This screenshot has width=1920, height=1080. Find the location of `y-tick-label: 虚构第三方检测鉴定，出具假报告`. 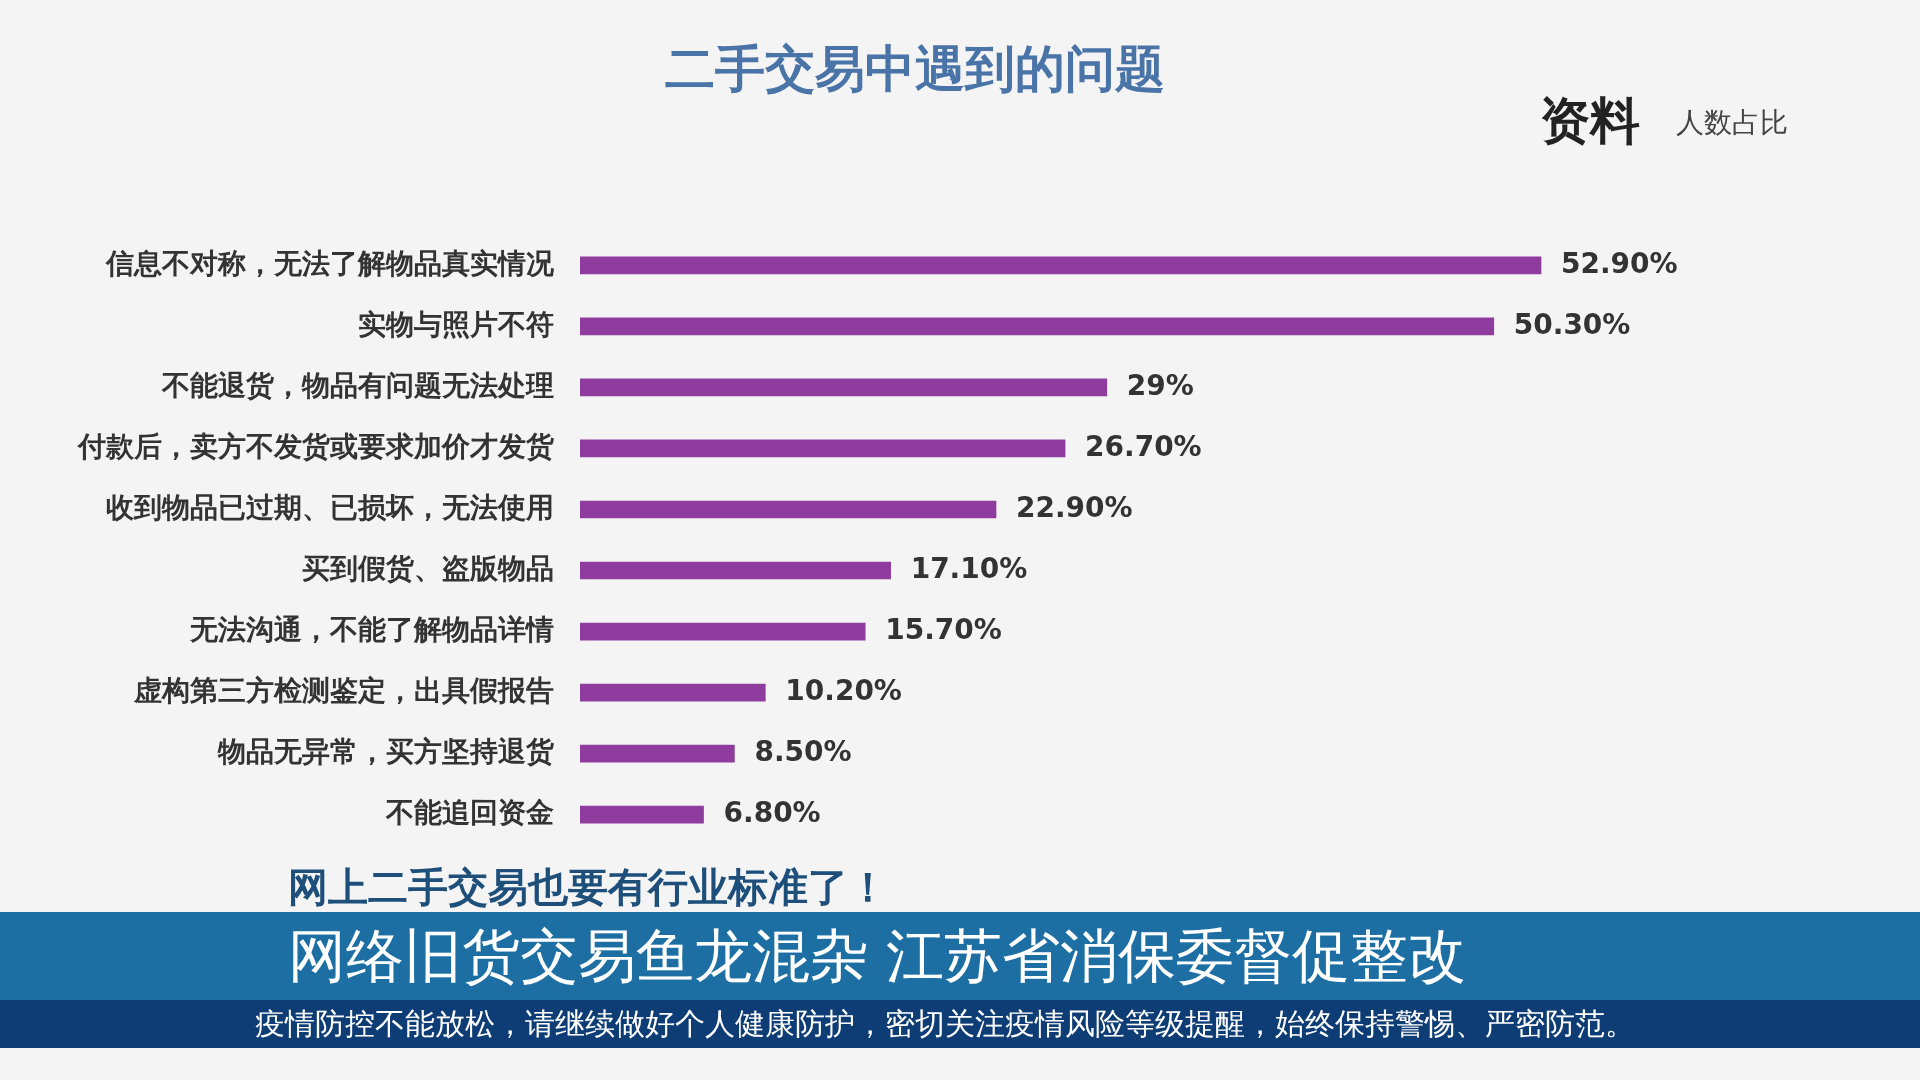

y-tick-label: 虚构第三方检测鉴定，出具假报告 is located at coordinates (343, 690).